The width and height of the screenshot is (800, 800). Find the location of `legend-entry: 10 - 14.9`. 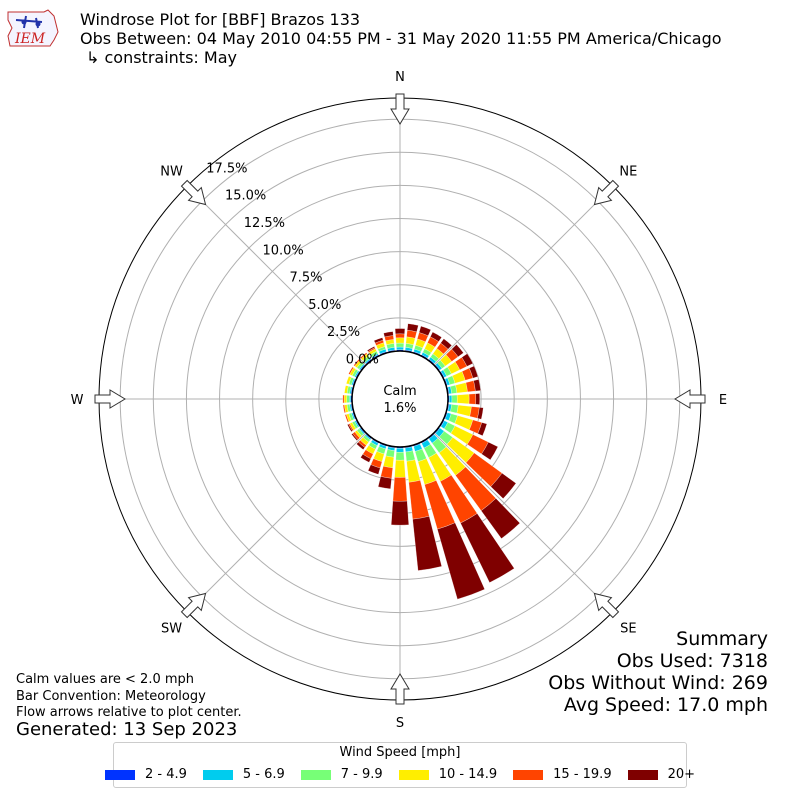

legend-entry: 10 - 14.9 is located at coordinates (448, 774).